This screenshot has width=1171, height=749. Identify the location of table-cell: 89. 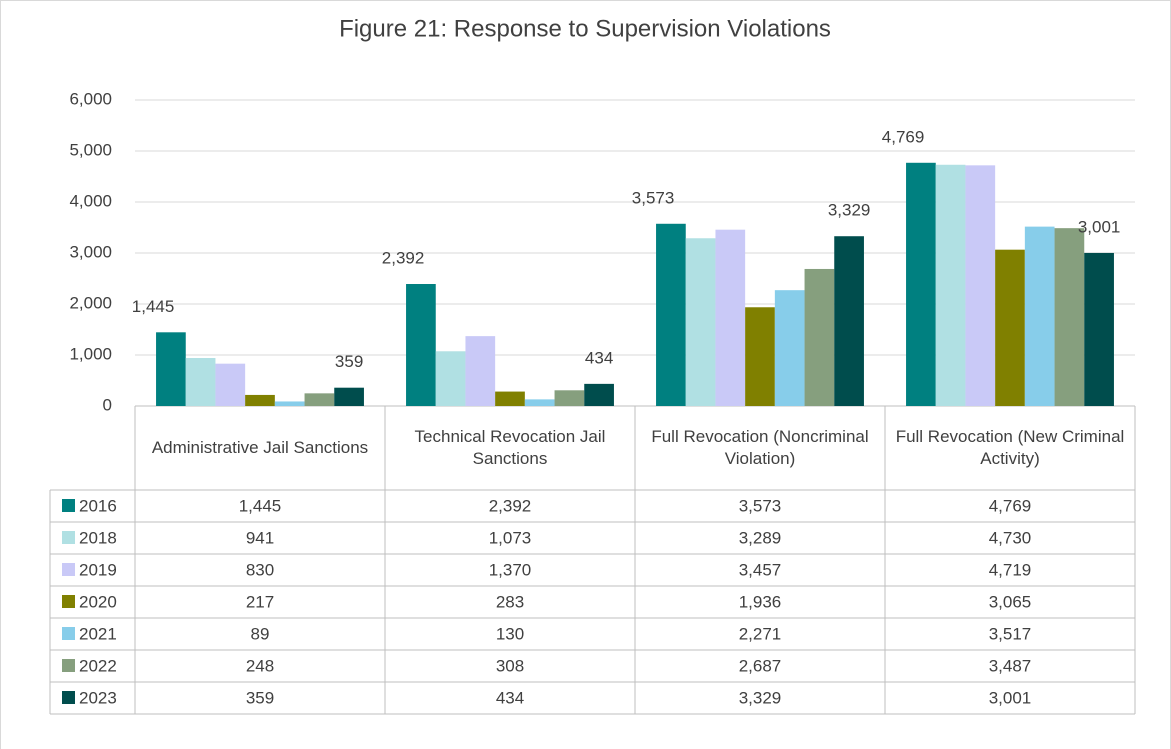
(260, 633).